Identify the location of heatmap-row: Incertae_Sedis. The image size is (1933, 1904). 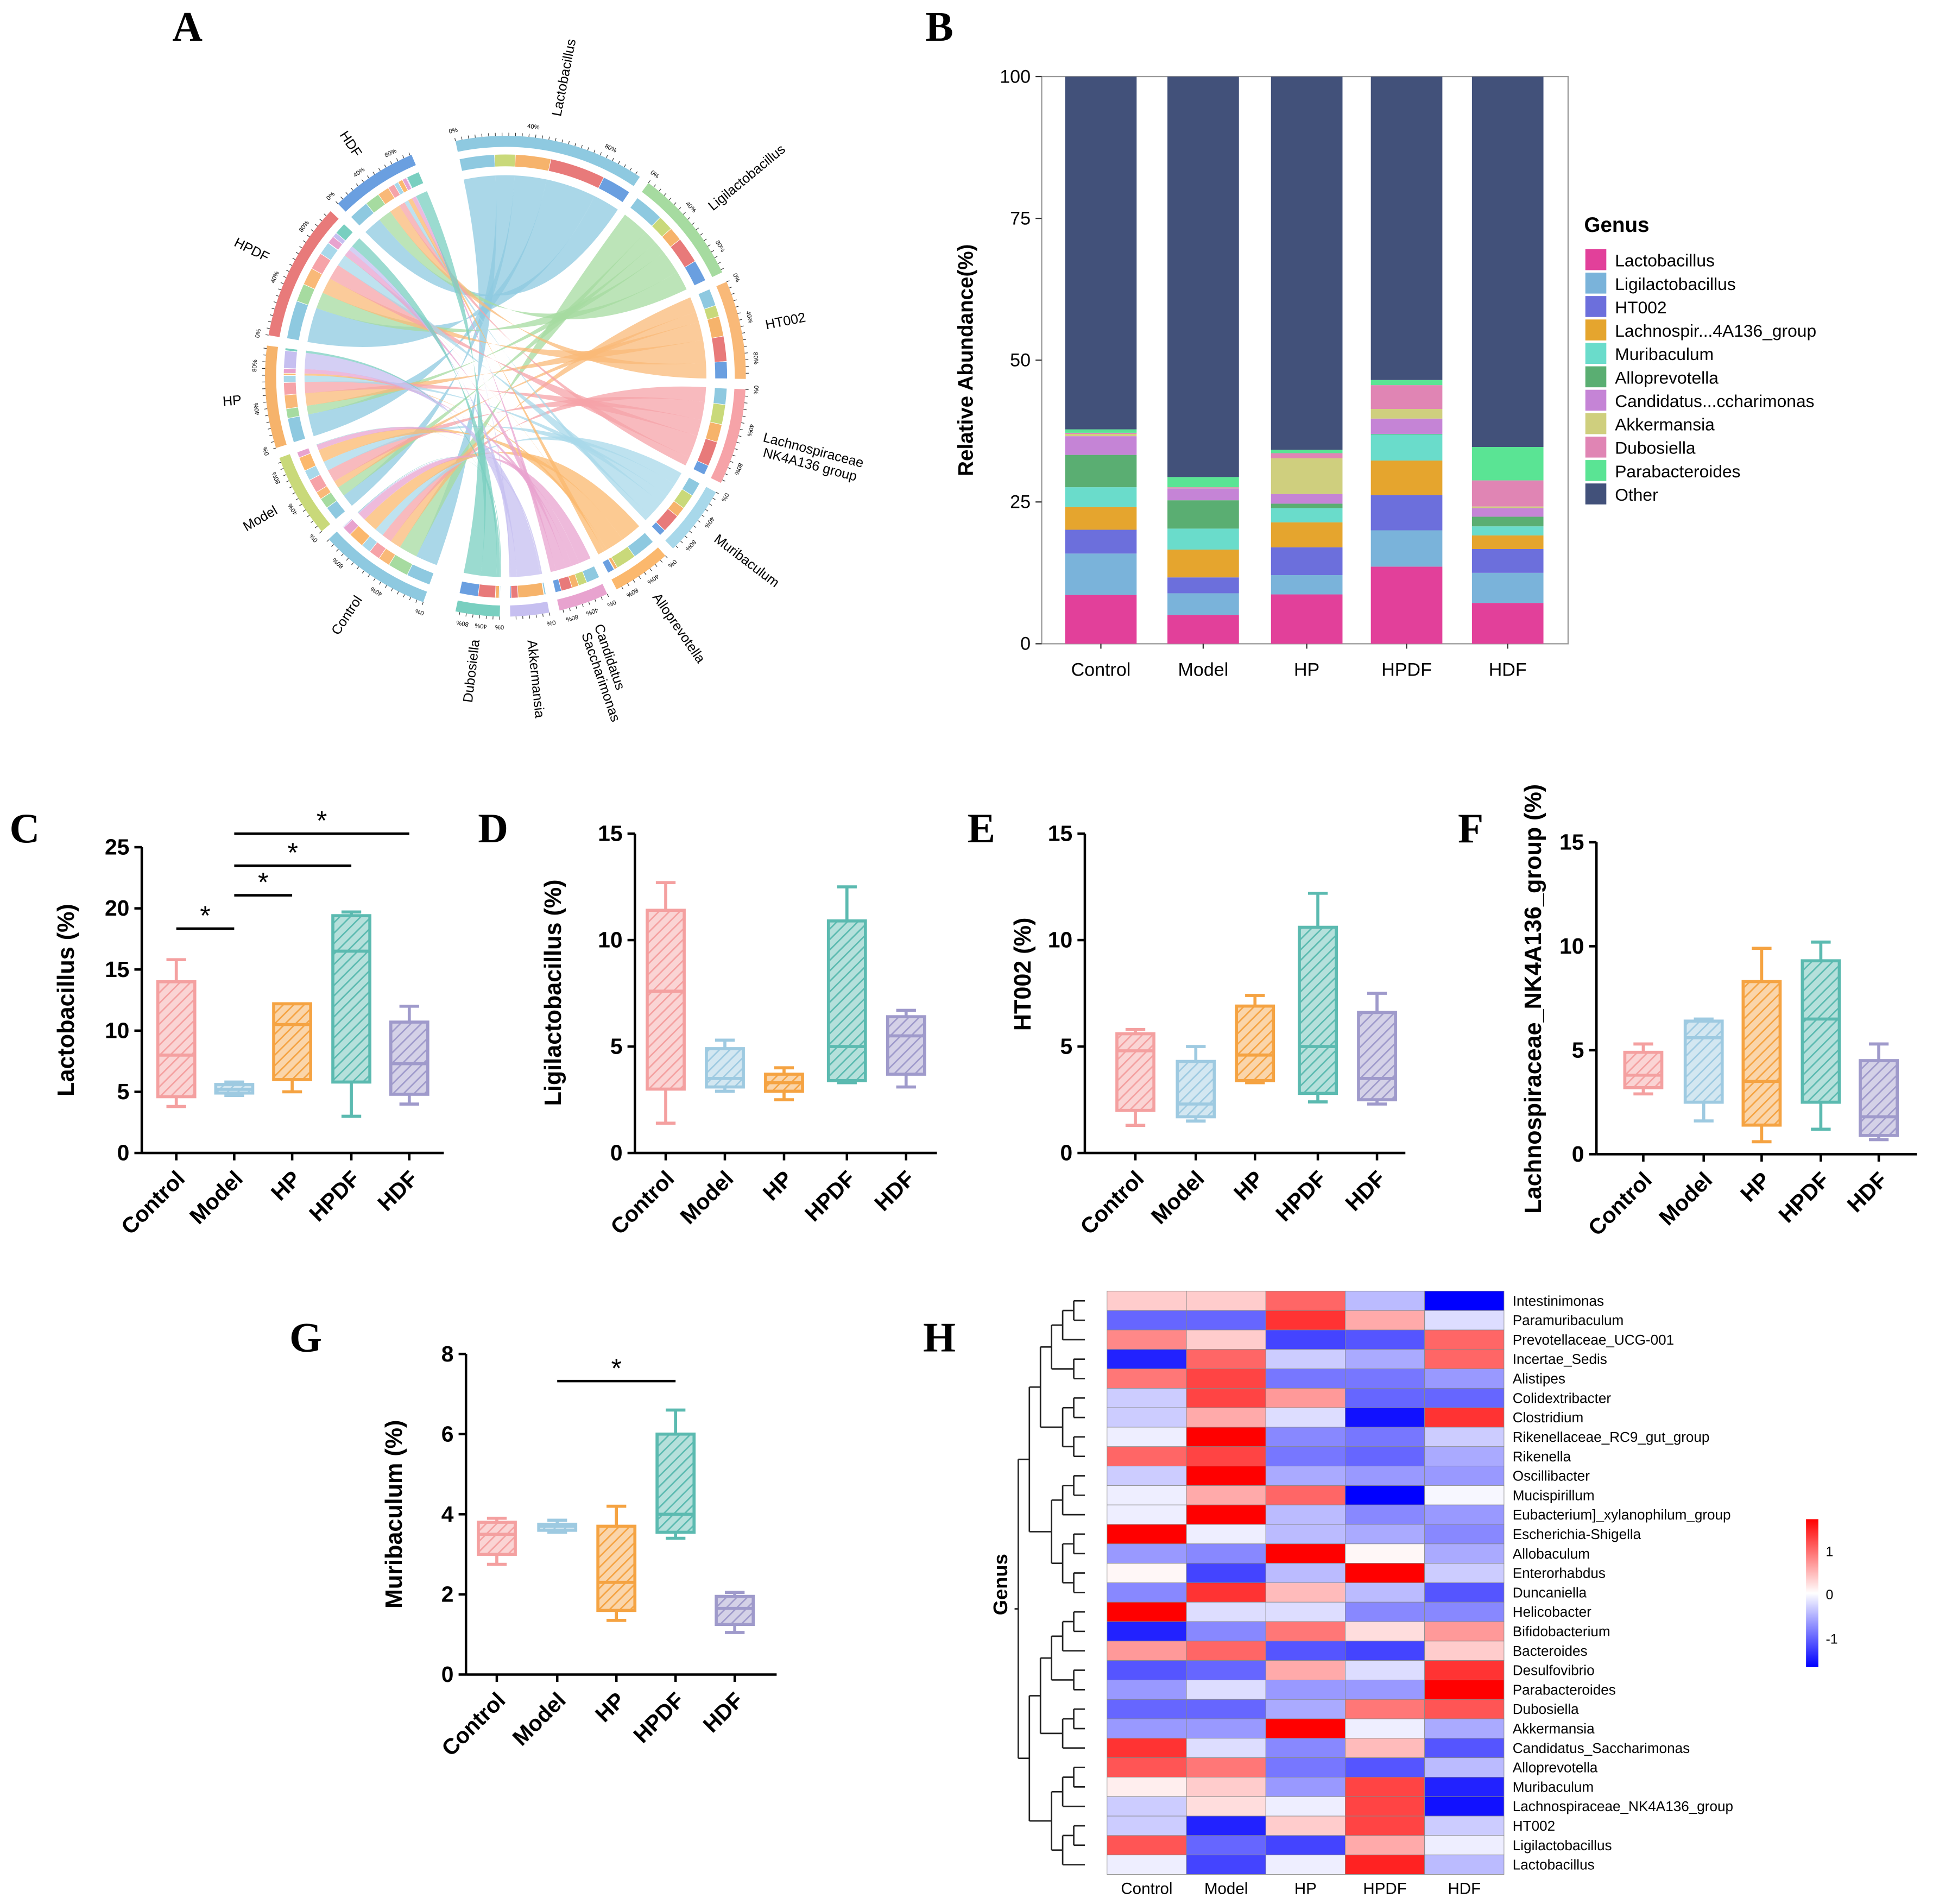
(1357, 1359).